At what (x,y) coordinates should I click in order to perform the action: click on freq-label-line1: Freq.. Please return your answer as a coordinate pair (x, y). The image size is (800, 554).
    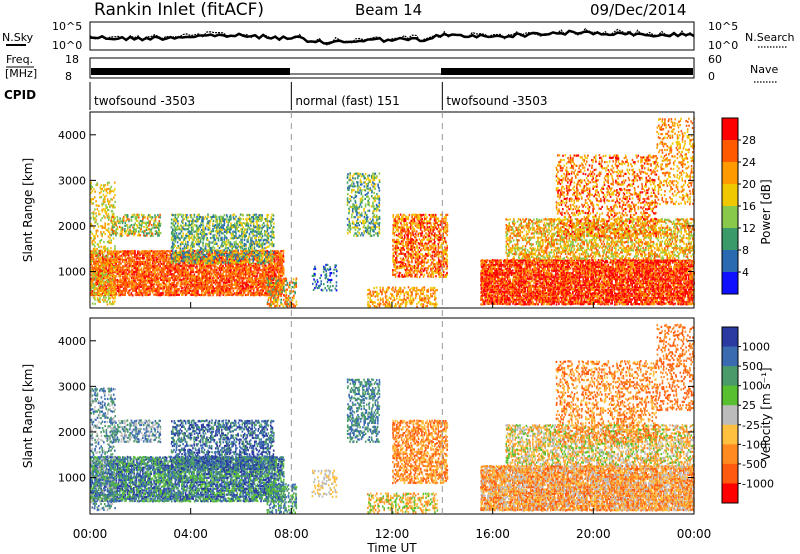
    Looking at the image, I should click on (19, 59).